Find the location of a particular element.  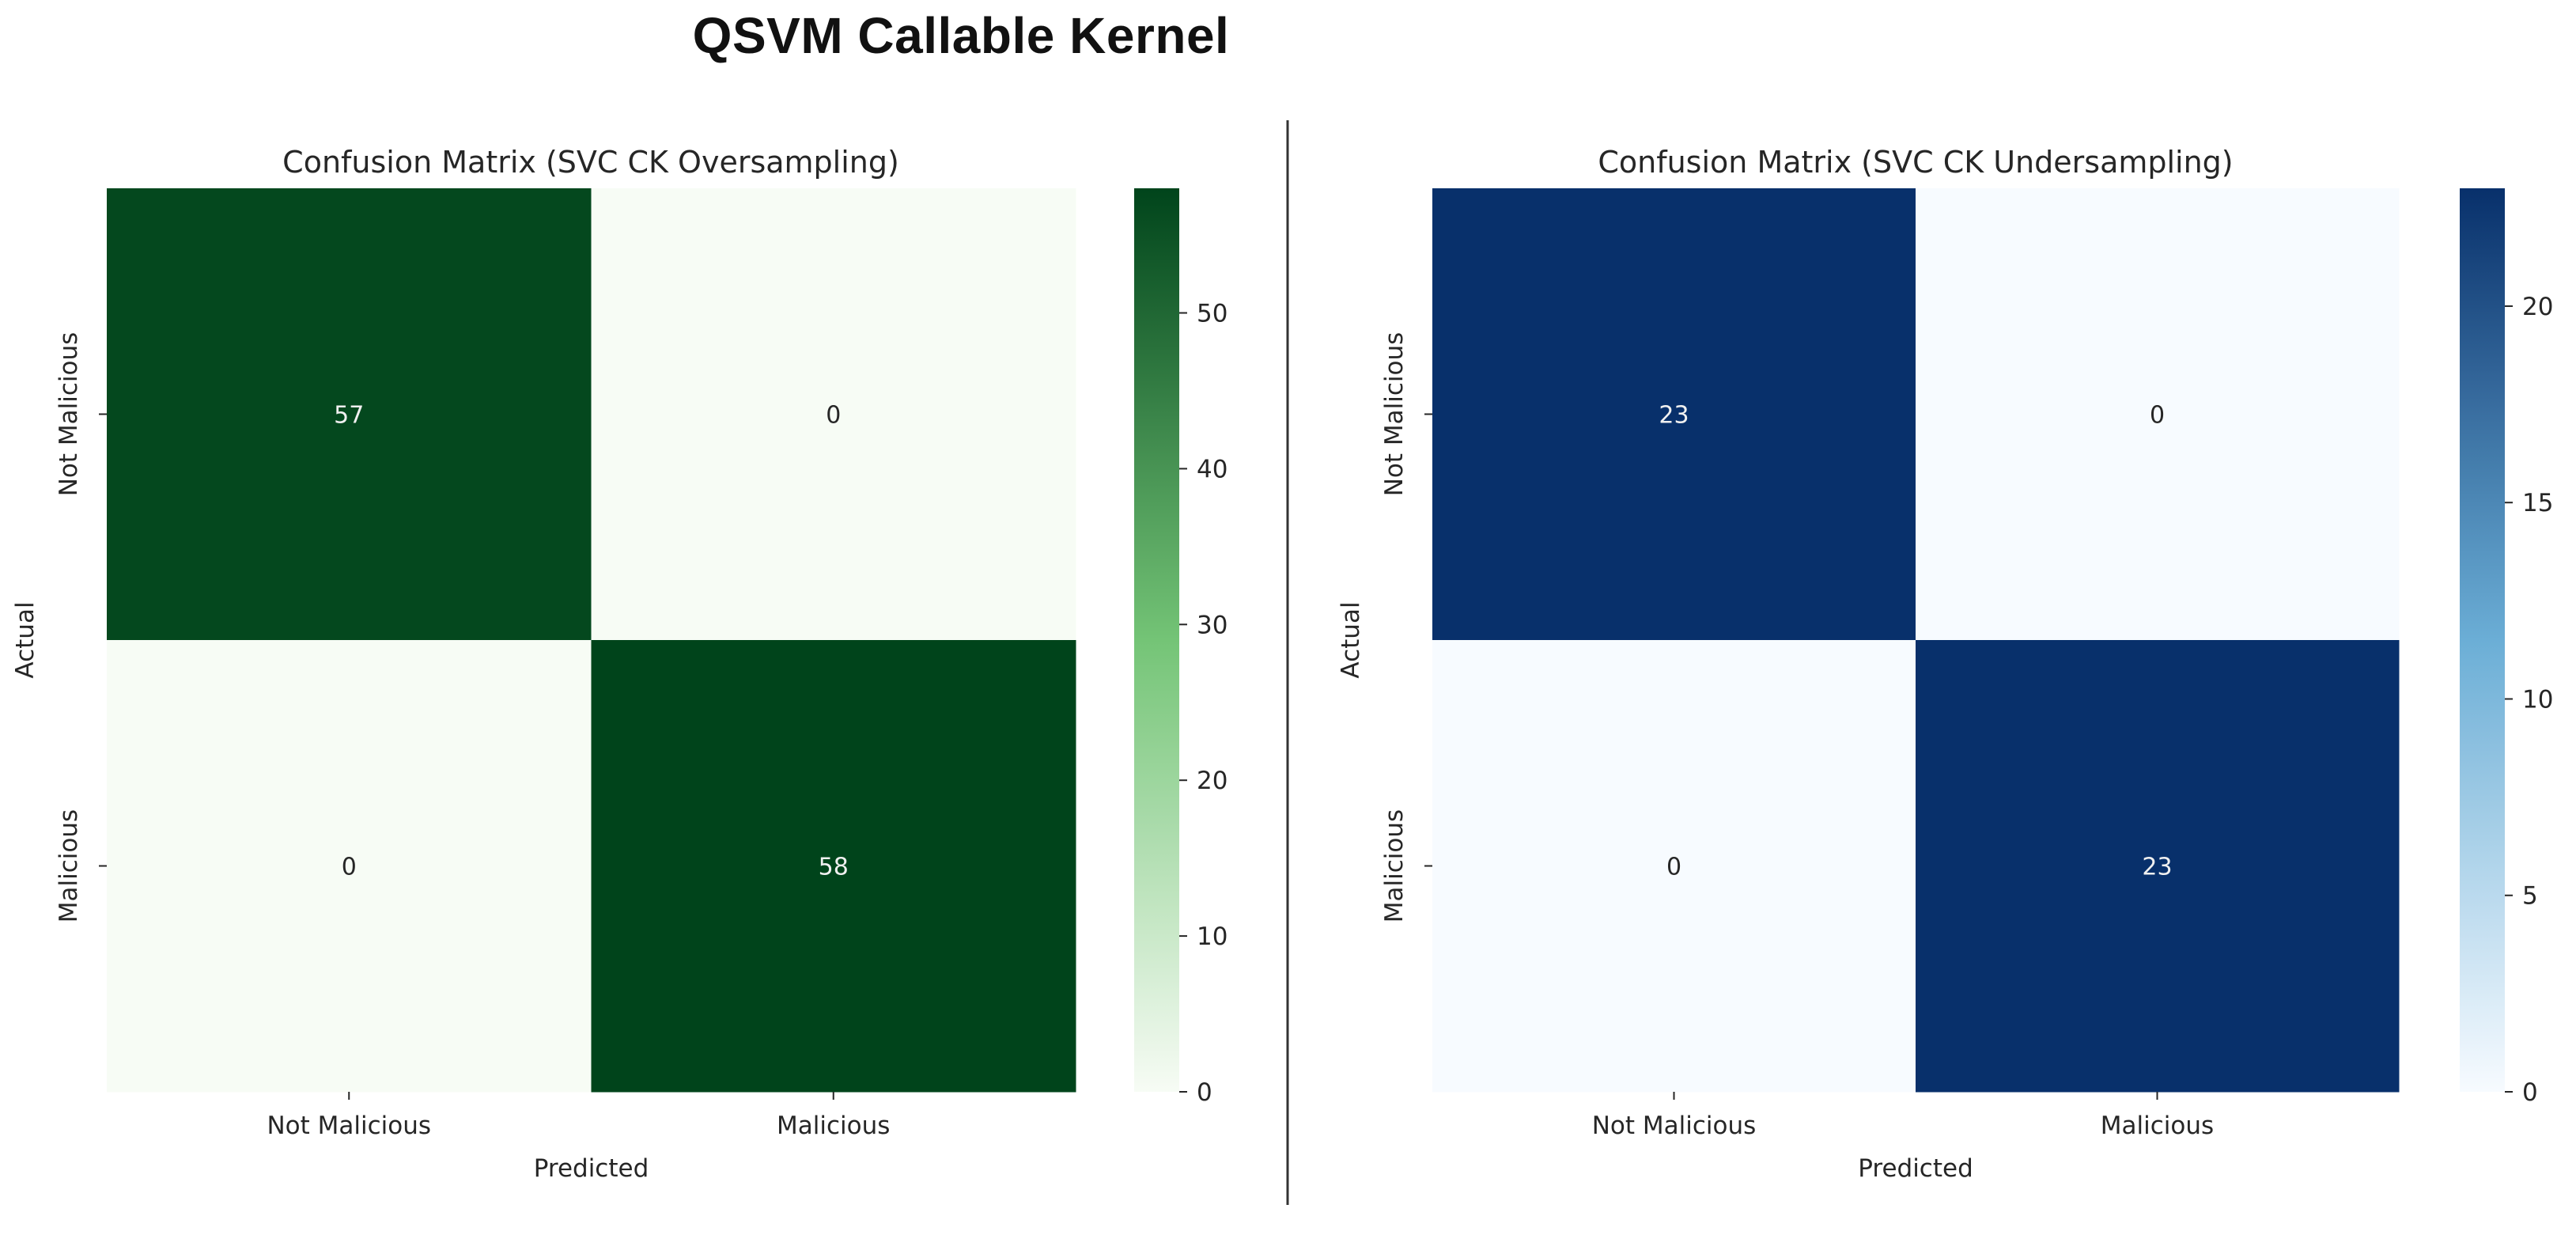

colorbar-tick-label: 15 is located at coordinates (2537, 503).